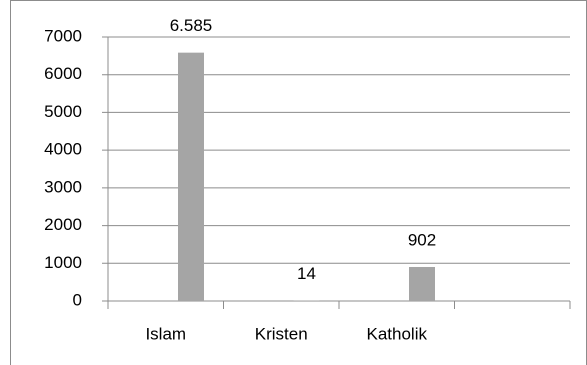 This screenshot has height=365, width=587. What do you see at coordinates (77, 299) in the screenshot?
I see `y-tick-label: 0` at bounding box center [77, 299].